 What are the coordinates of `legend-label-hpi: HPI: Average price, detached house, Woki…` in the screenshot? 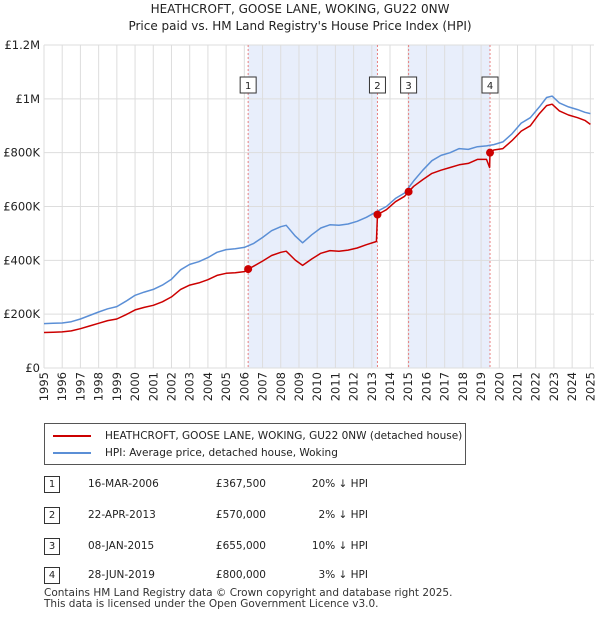 It's located at (221, 453).